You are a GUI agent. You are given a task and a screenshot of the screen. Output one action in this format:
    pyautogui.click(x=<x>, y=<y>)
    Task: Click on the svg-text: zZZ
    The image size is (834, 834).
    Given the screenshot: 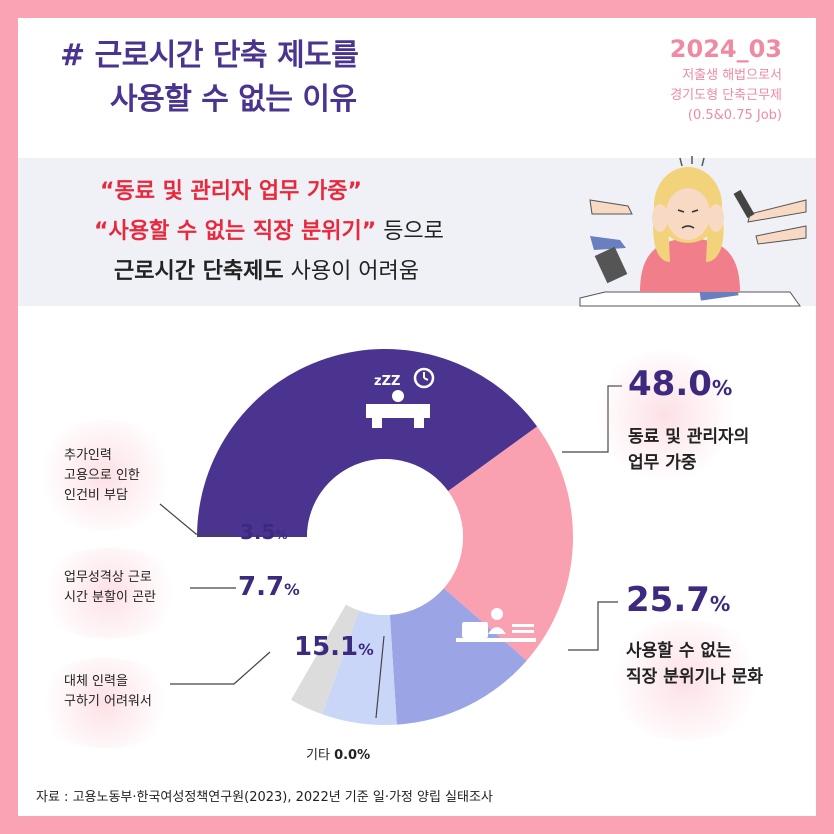 What is the action you would take?
    pyautogui.click(x=387, y=381)
    